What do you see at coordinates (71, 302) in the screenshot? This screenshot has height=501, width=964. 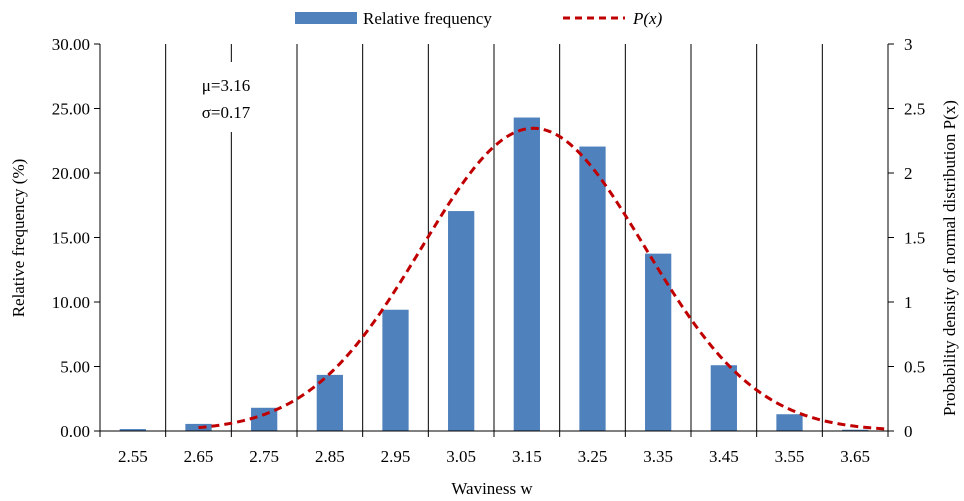 I see `y-tick-label: 10.00` at bounding box center [71, 302].